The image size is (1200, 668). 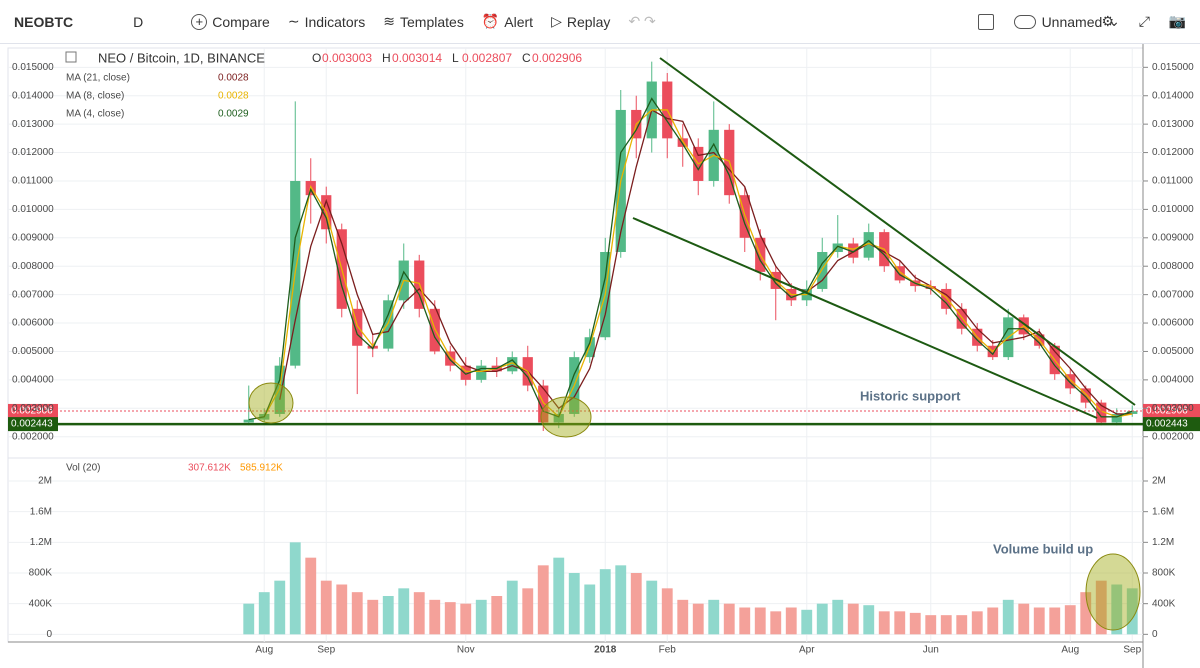 I want to click on y-tick-label: 0.010000, so click(x=1173, y=209).